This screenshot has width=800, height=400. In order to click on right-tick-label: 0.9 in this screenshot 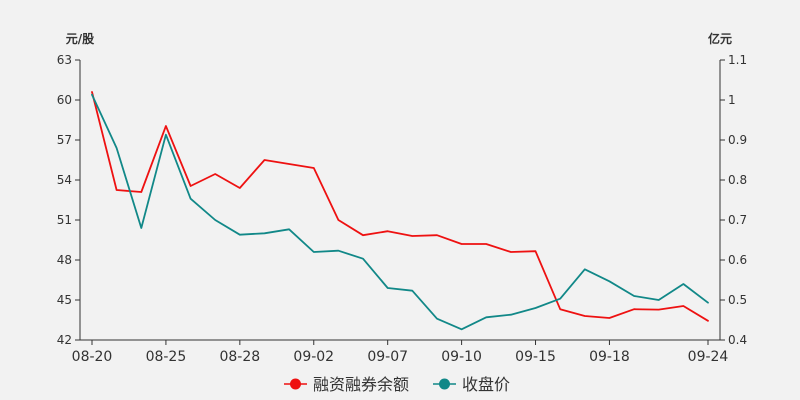, I will do `click(737, 140)`.